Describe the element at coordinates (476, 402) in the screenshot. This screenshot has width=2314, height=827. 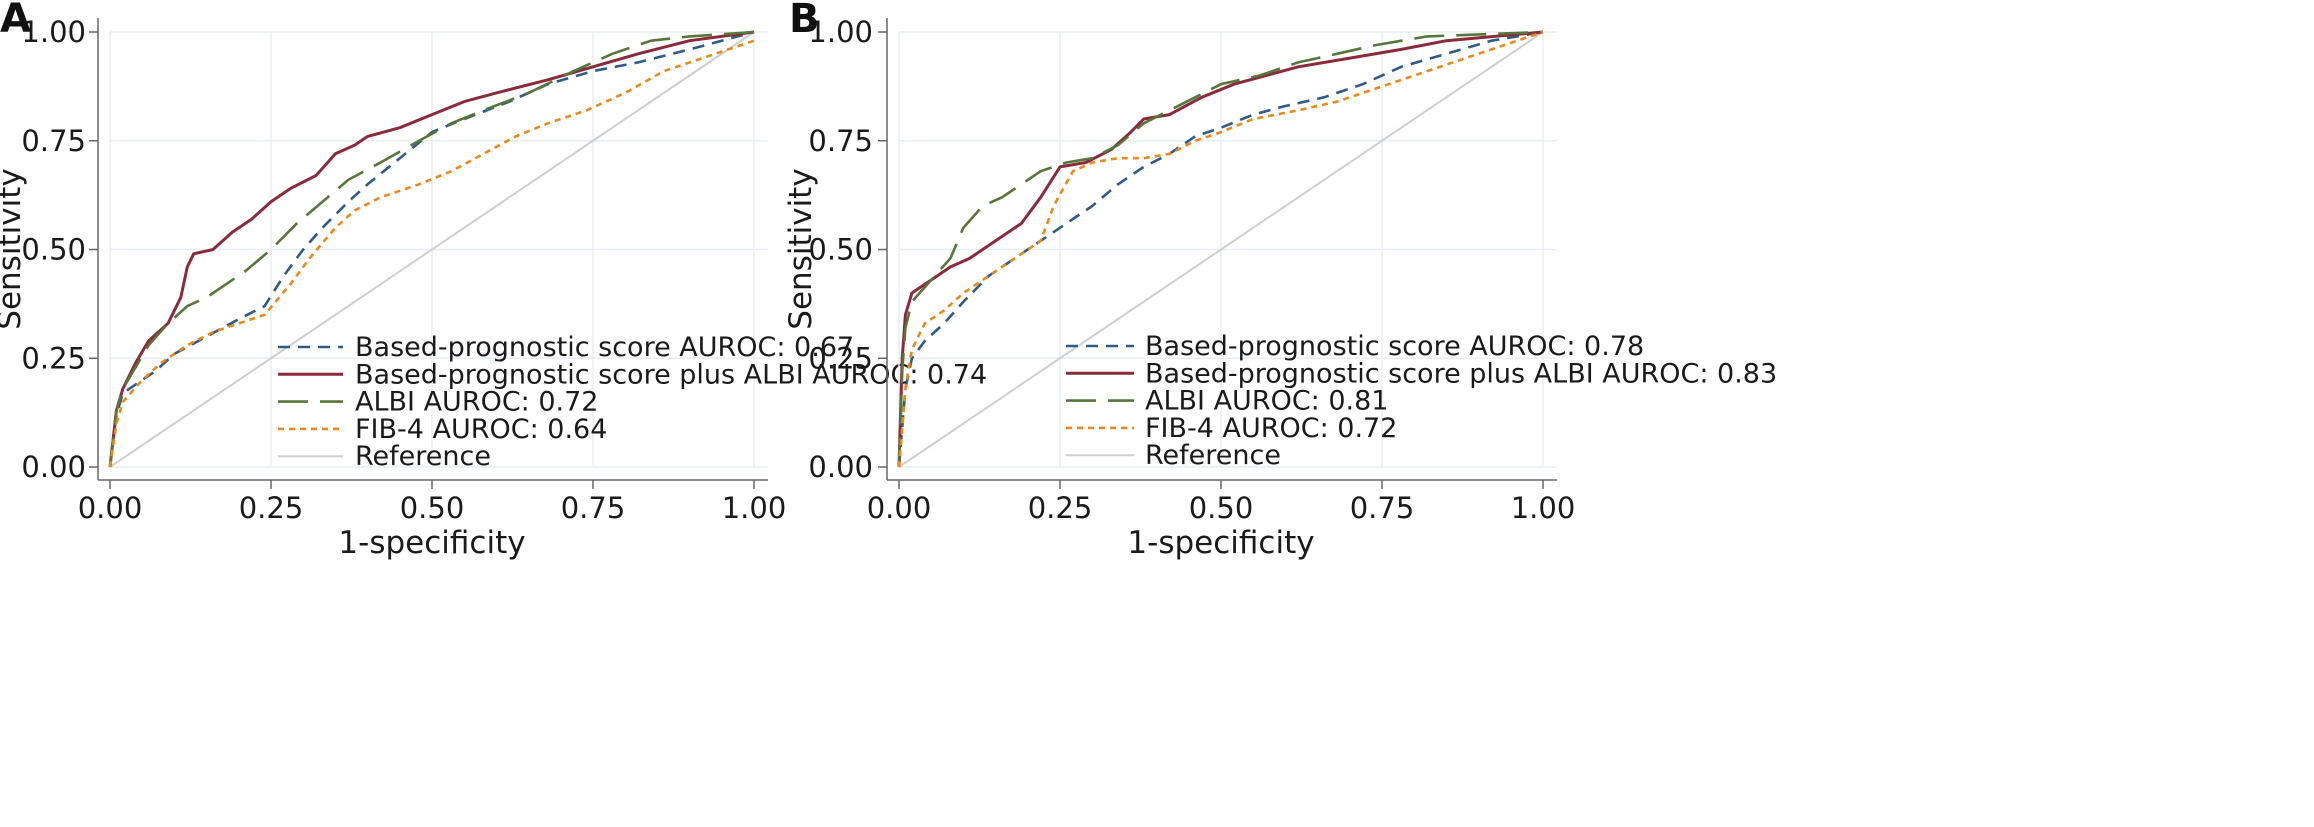
I see `legend-label-albi: ALBI AUROC: 0.72` at that location.